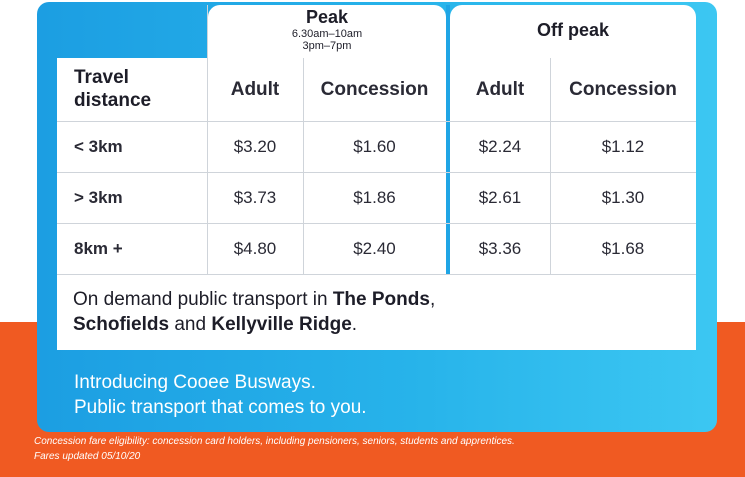 Image resolution: width=745 pixels, height=477 pixels. Describe the element at coordinates (98, 248) in the screenshot. I see `row-label-8km-plus: 8km +` at that location.